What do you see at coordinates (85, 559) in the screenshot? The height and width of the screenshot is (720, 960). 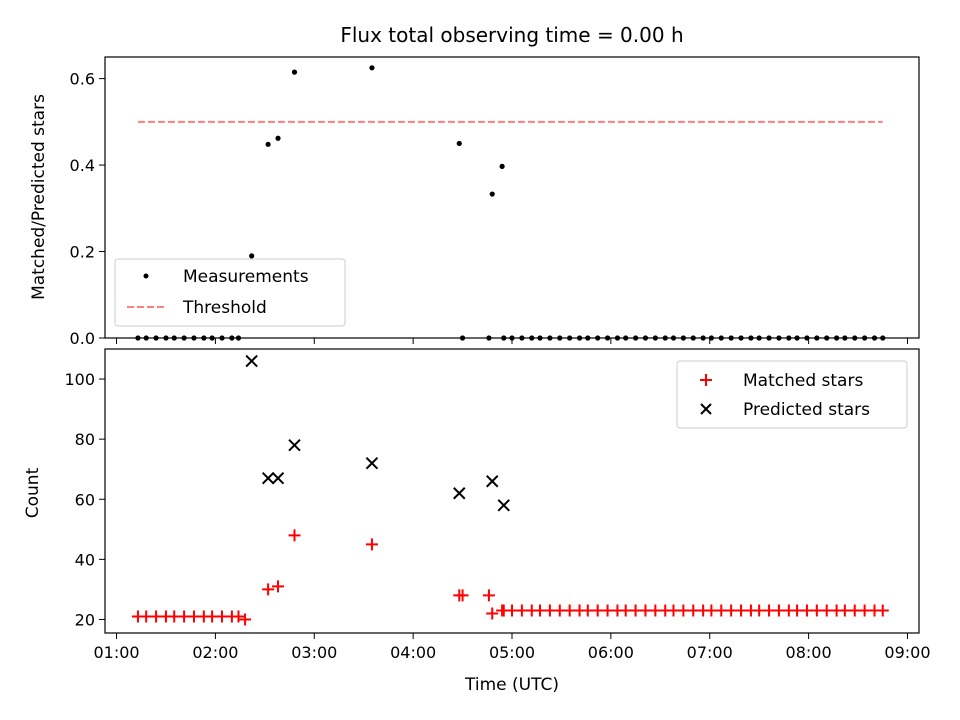 I see `bottom-y-tick-label: 40` at bounding box center [85, 559].